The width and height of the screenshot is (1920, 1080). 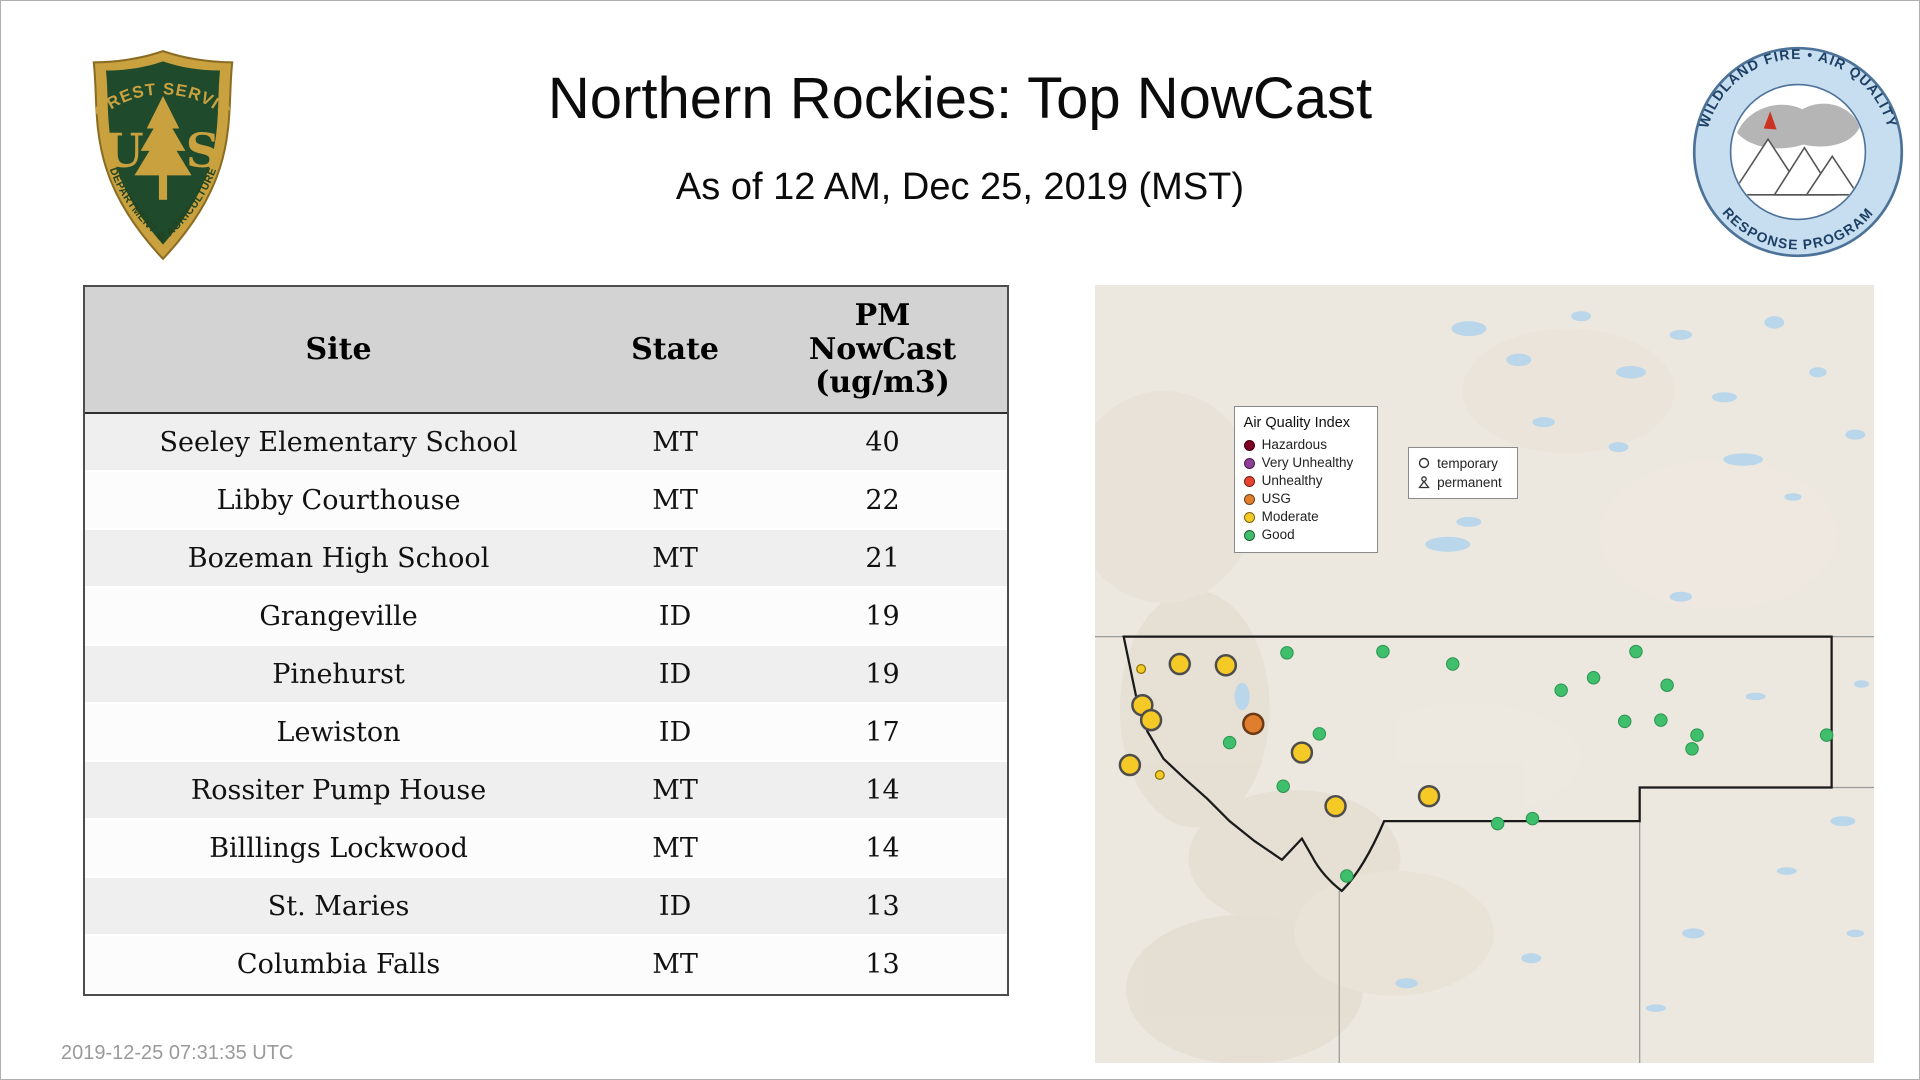 What do you see at coordinates (546, 849) in the screenshot?
I see `table-row: Billlings Lockwood MT 14` at bounding box center [546, 849].